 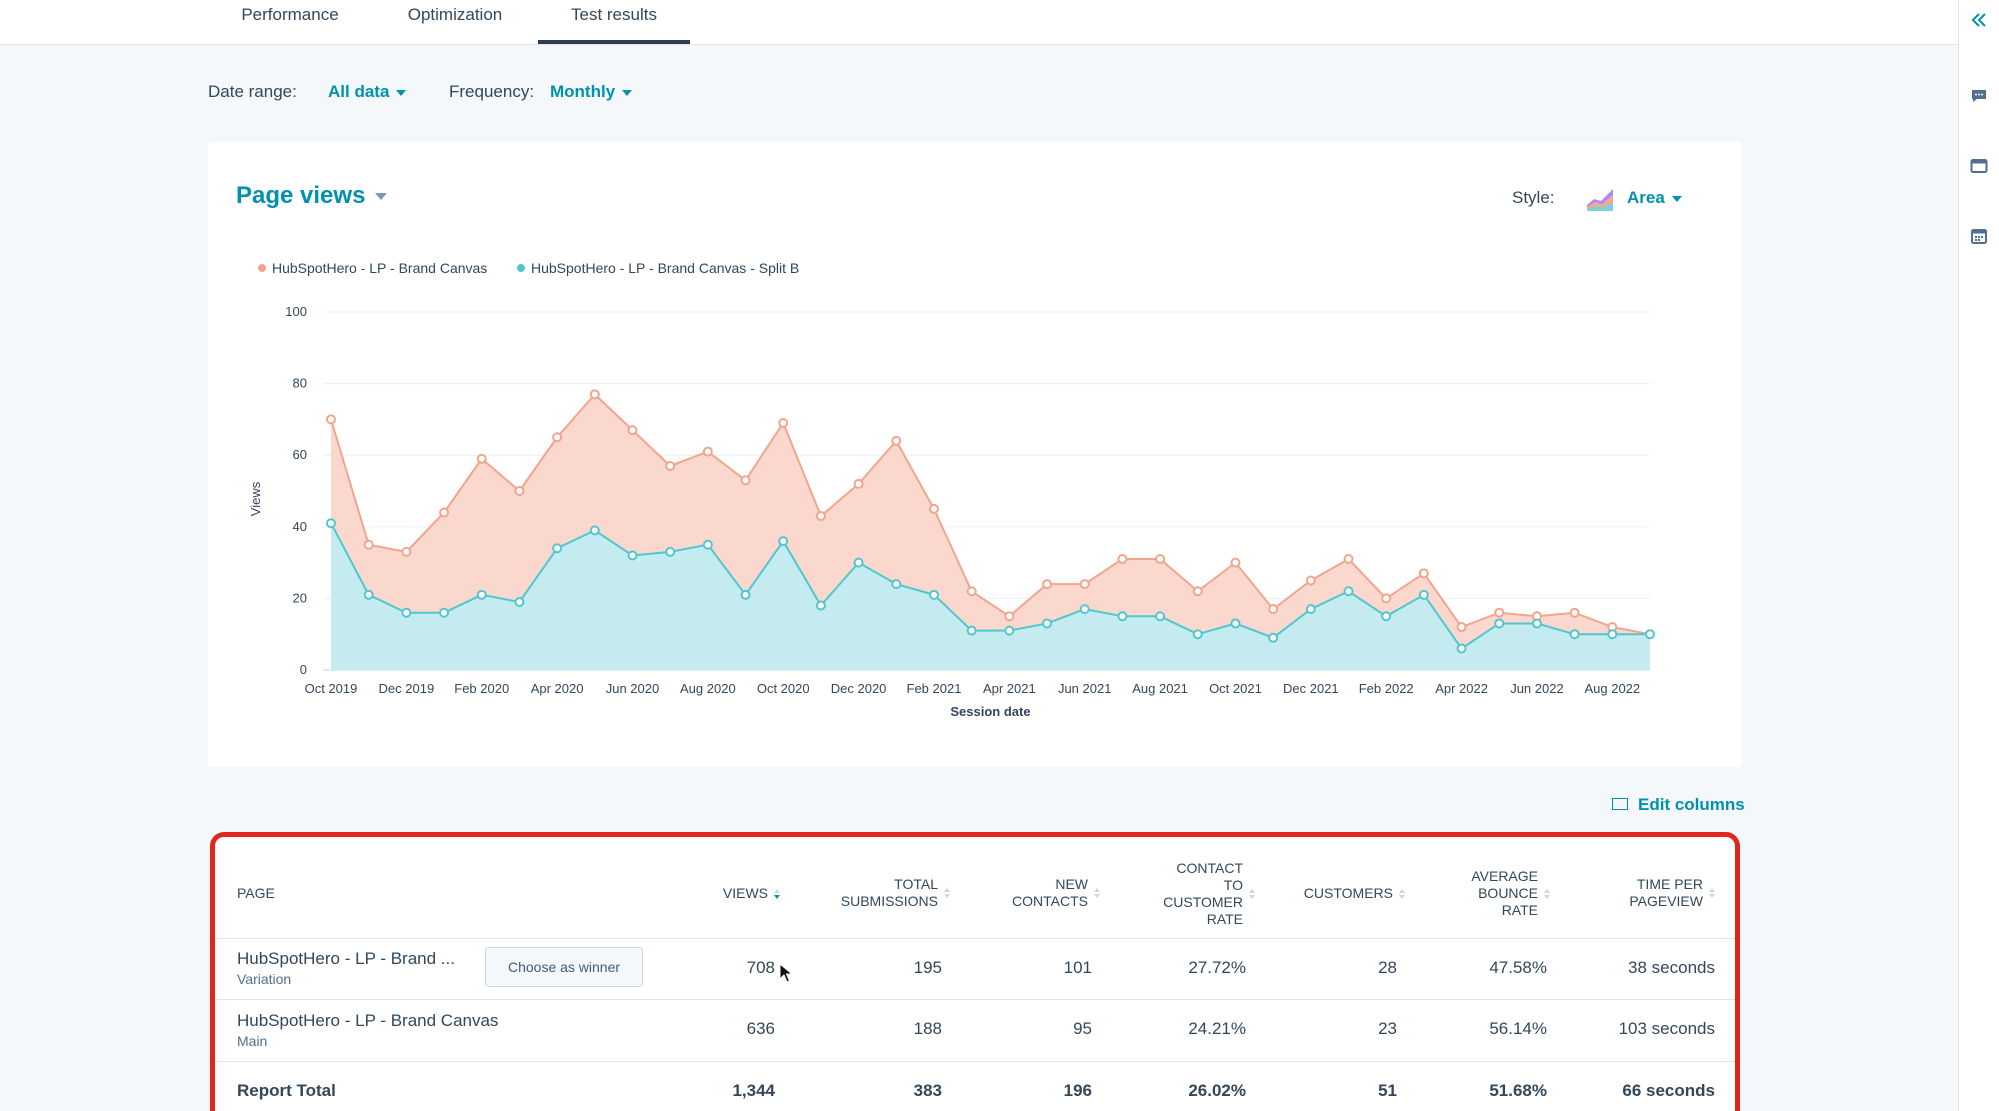 I want to click on x-tick-label: Dec 2020, so click(x=859, y=688).